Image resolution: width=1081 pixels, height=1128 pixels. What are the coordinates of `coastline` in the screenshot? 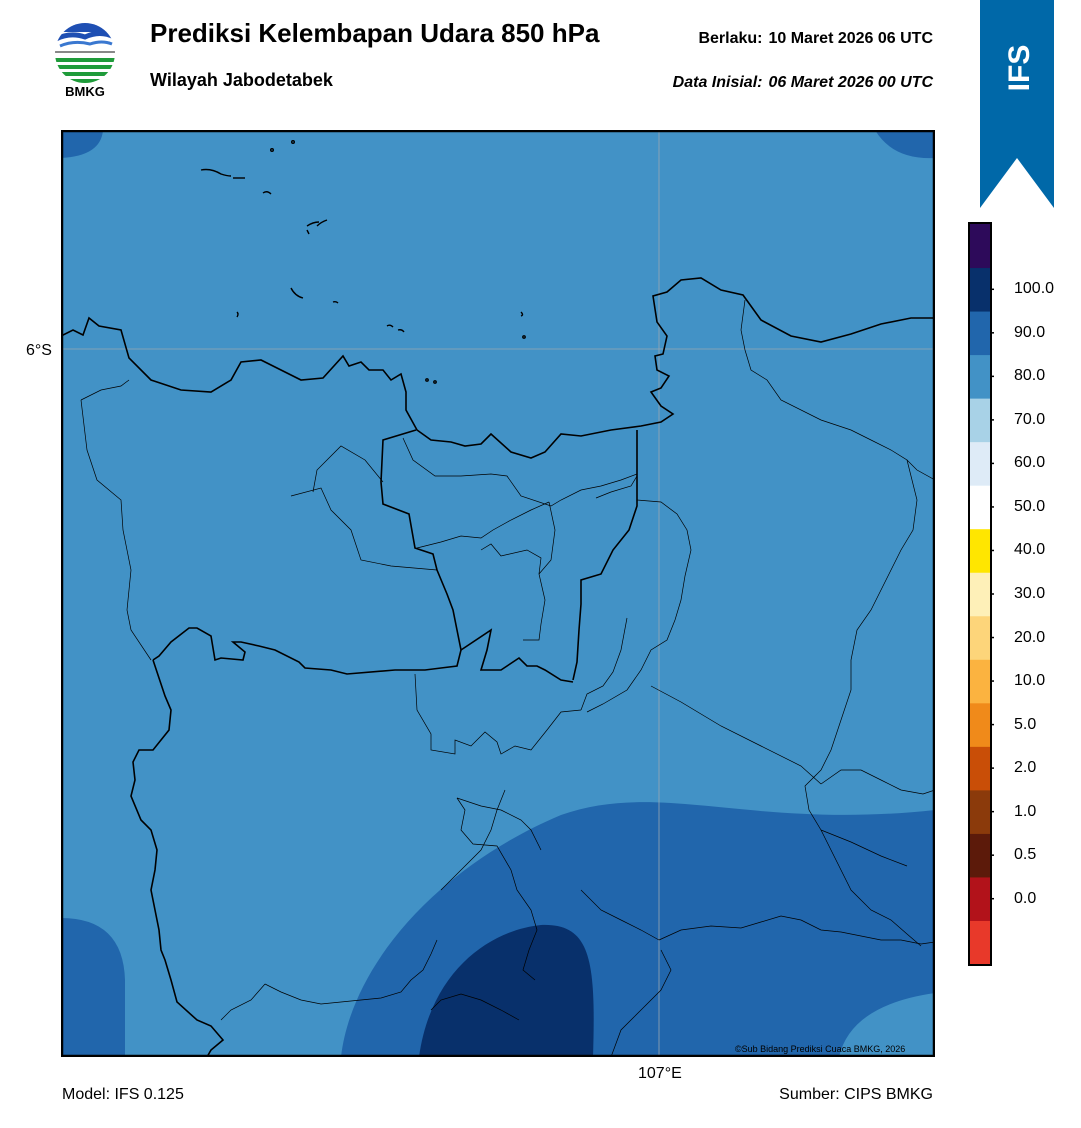 It's located at (498, 368).